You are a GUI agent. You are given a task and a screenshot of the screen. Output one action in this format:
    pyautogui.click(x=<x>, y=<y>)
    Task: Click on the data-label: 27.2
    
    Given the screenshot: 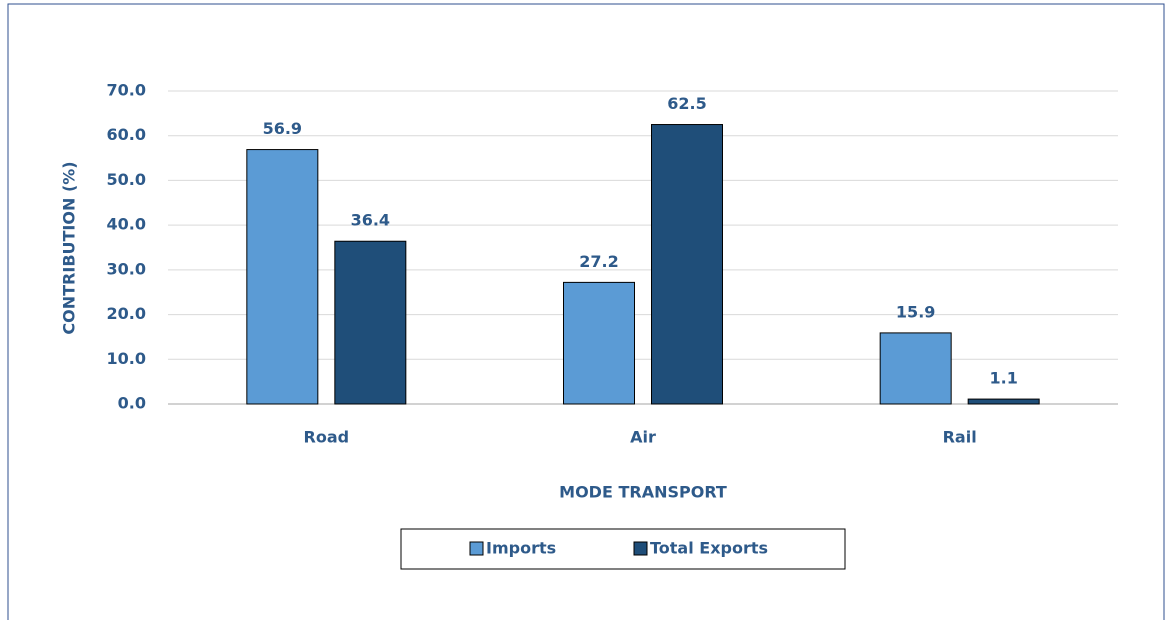 What is the action you would take?
    pyautogui.click(x=598, y=261)
    